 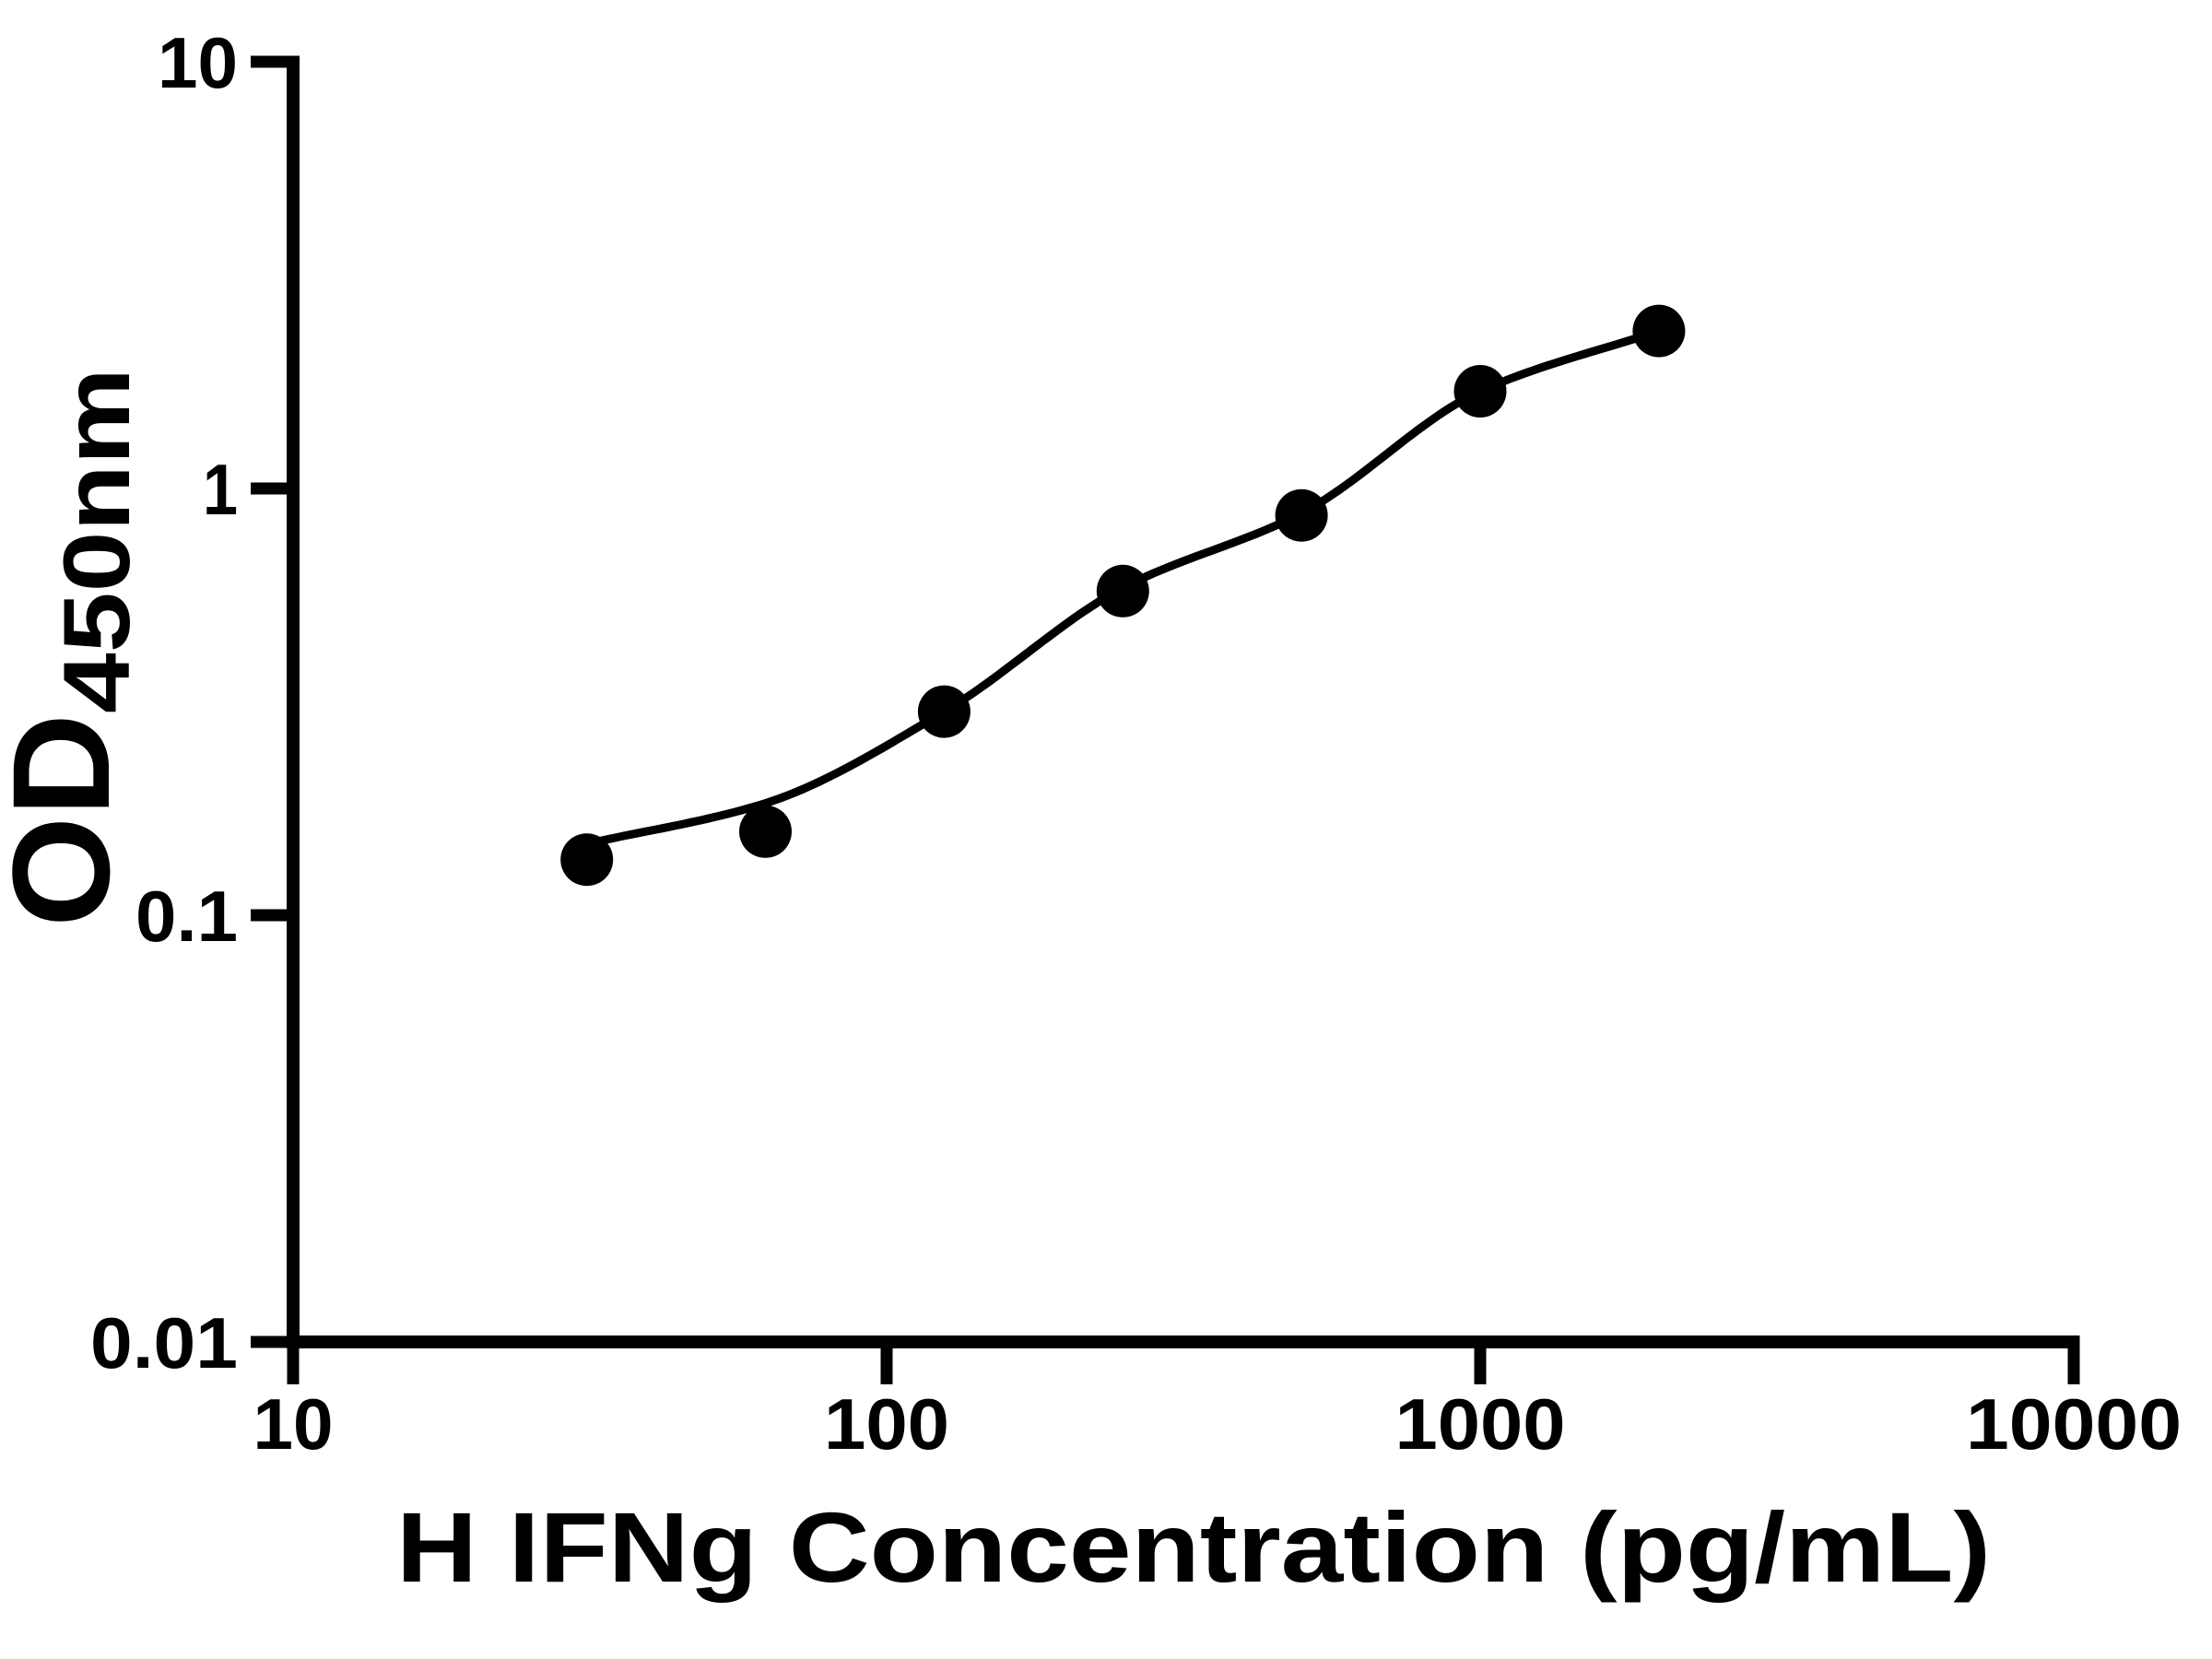 I want to click on x-axis-spine, so click(x=1183, y=1341).